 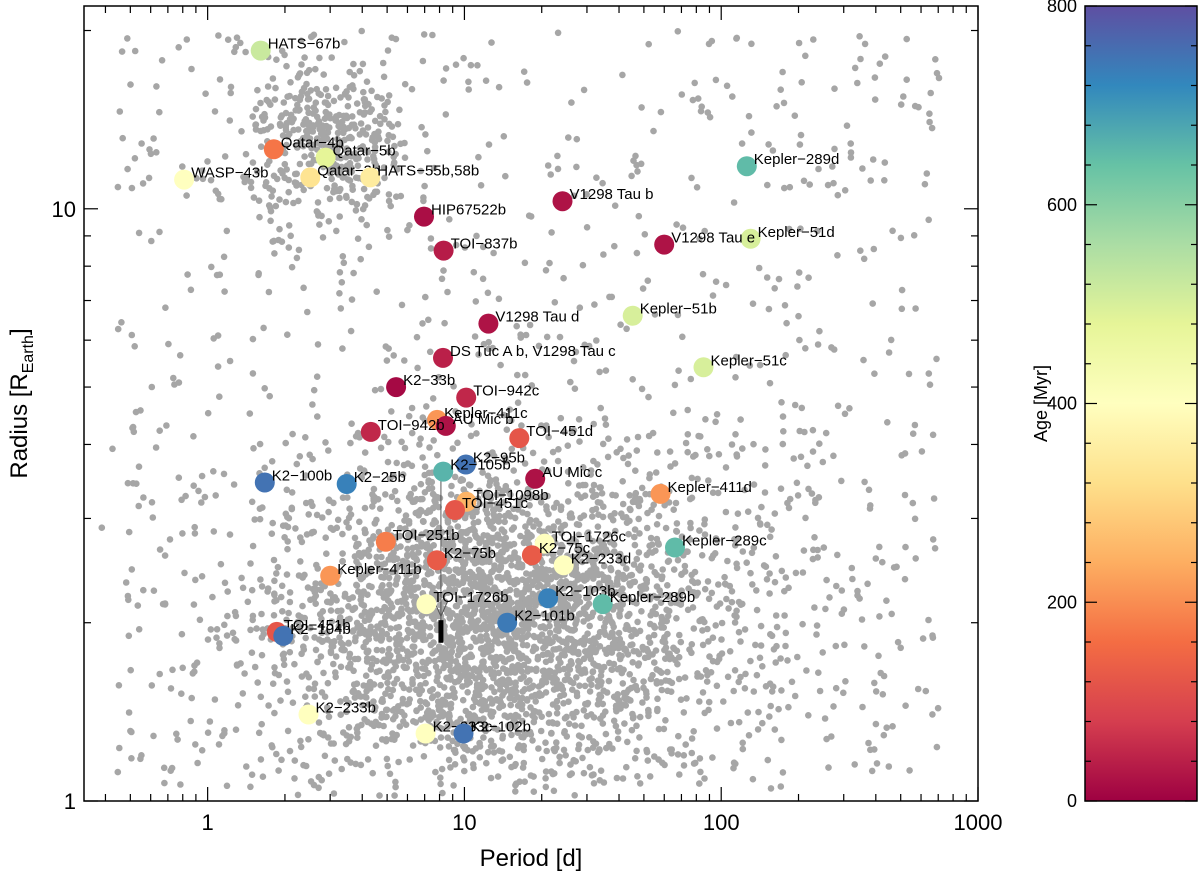 I want to click on colorbar-tick-label: 0, so click(x=1072, y=801).